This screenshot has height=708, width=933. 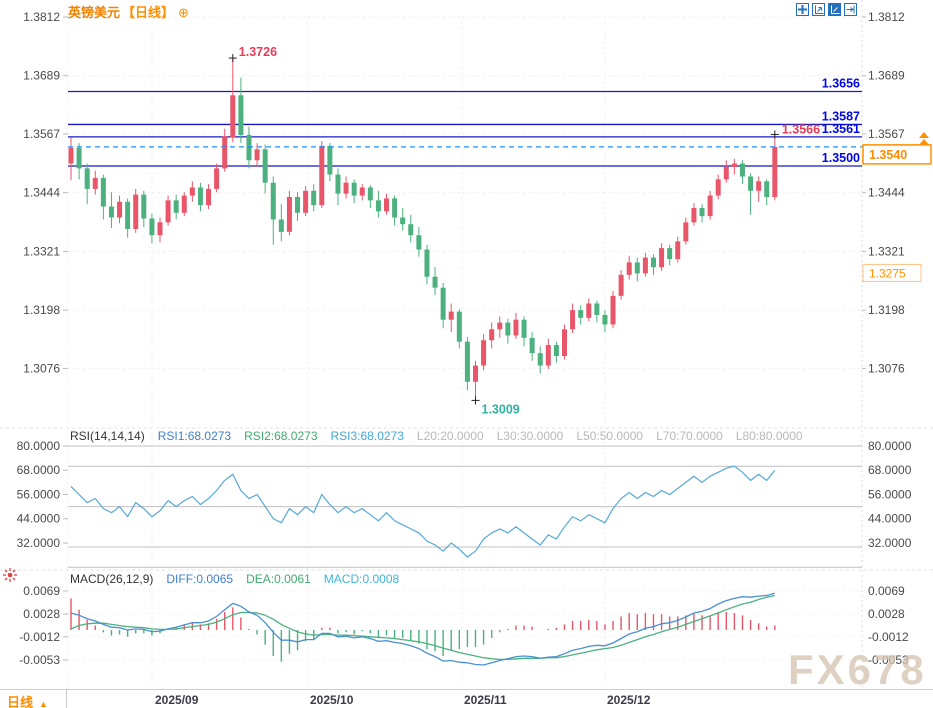 What do you see at coordinates (41, 591) in the screenshot?
I see `macd-axis-label: 0.0069` at bounding box center [41, 591].